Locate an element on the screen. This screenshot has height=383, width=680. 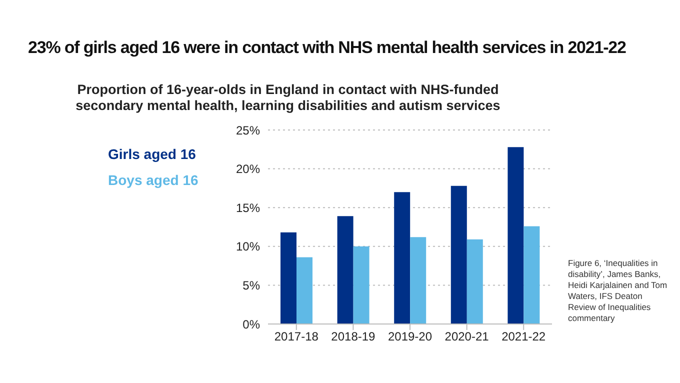
text: Girls aged 16 is located at coordinates (152, 154).